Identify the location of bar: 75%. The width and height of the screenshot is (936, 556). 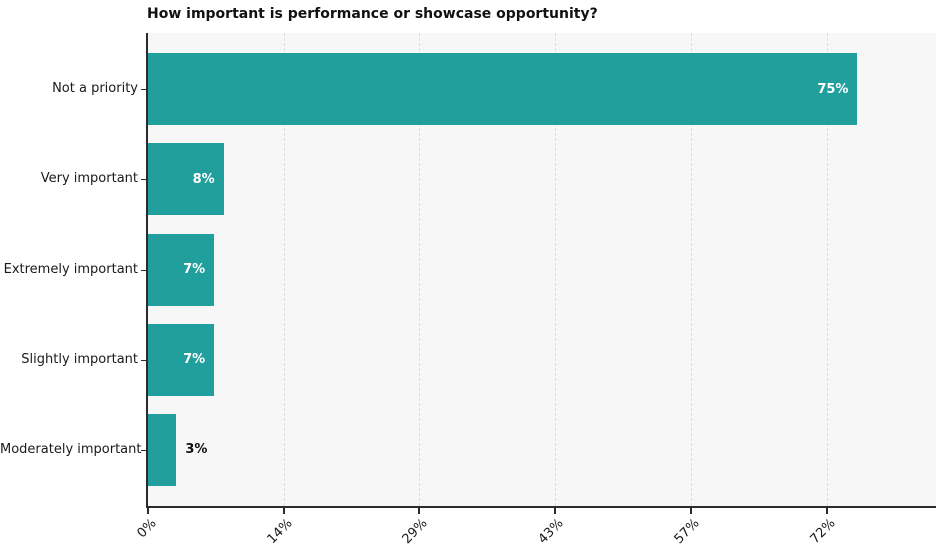
(503, 89).